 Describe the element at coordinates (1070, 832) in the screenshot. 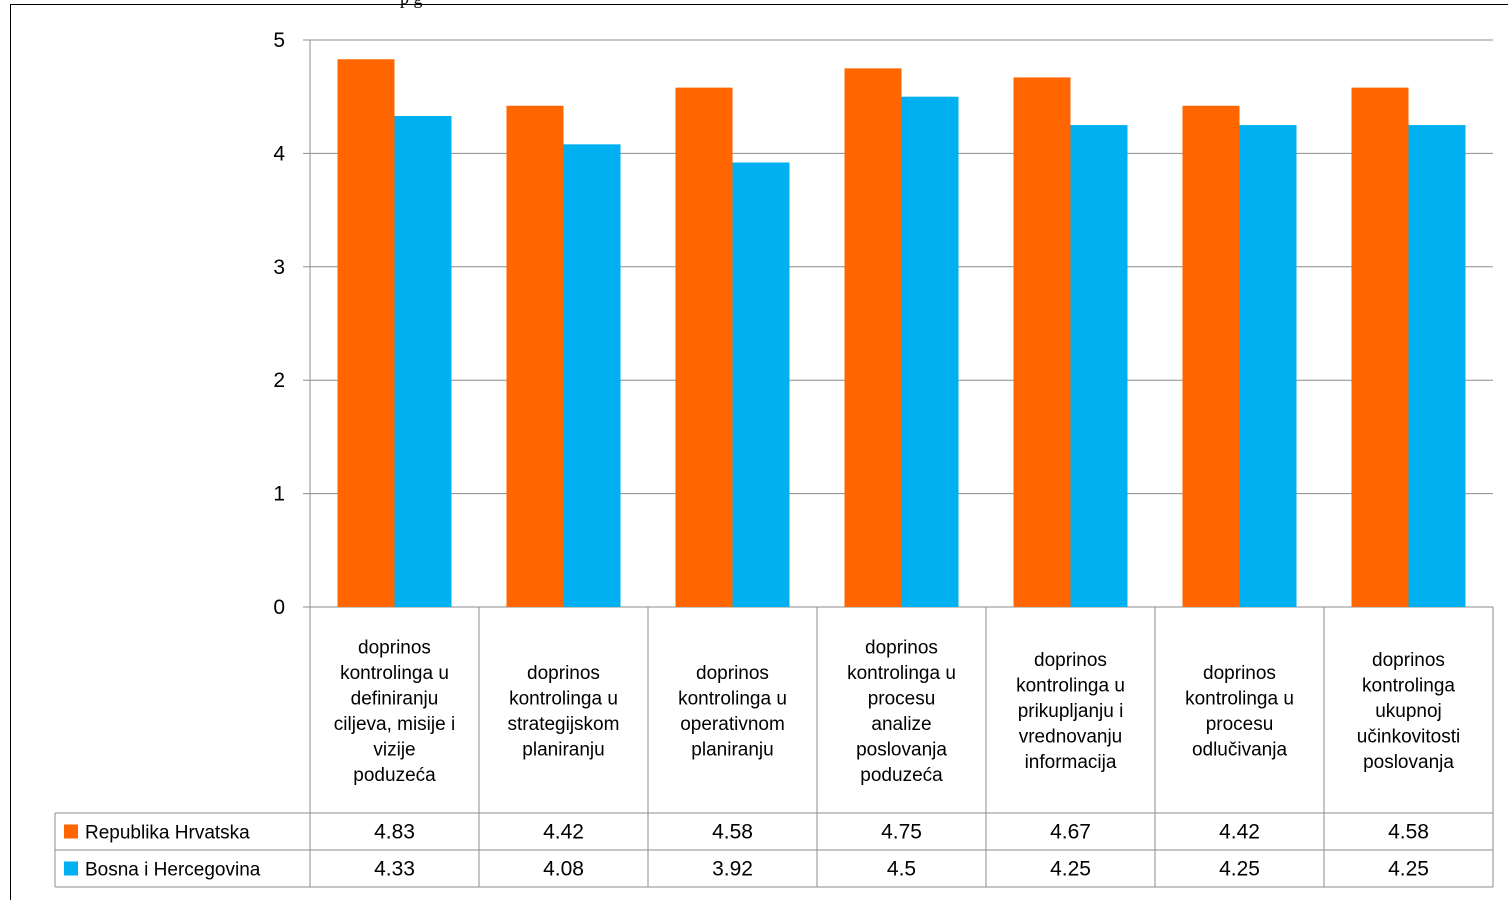

I see `data-table-value: 4.67` at that location.